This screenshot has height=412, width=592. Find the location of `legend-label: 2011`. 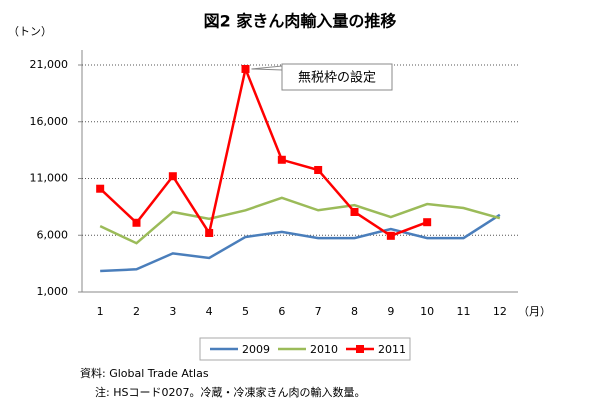

legend-label: 2011 is located at coordinates (392, 349).